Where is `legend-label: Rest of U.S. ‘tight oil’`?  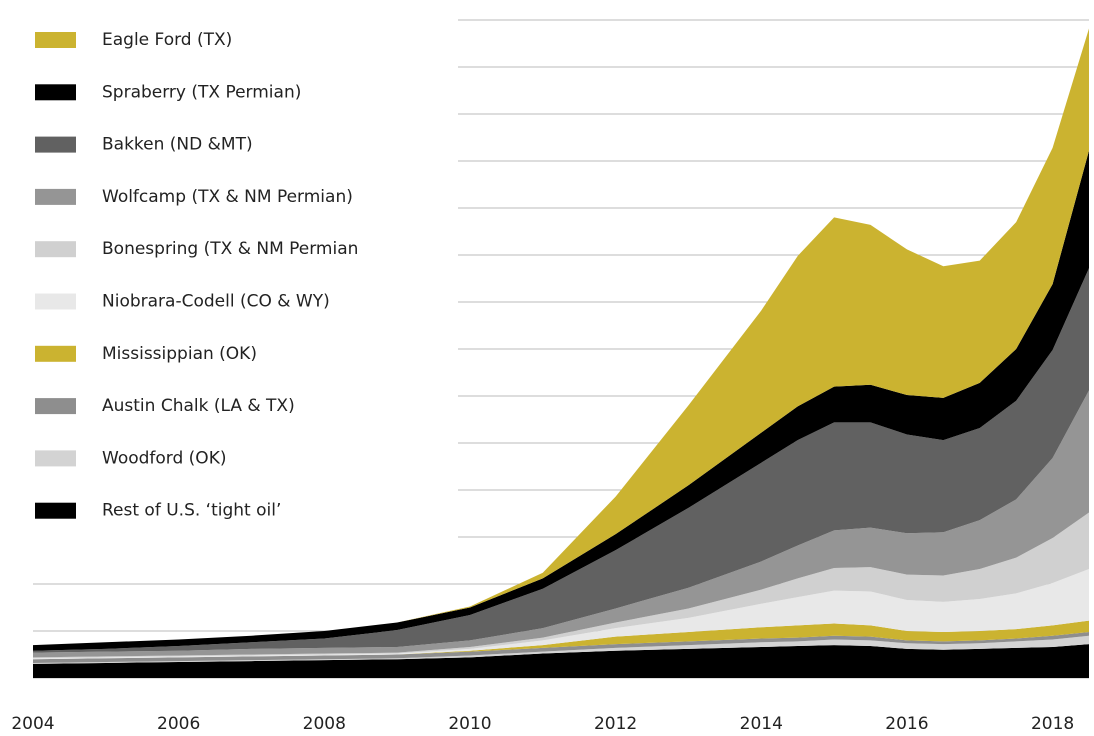
legend-label: Rest of U.S. ‘tight oil’ is located at coordinates (191, 511).